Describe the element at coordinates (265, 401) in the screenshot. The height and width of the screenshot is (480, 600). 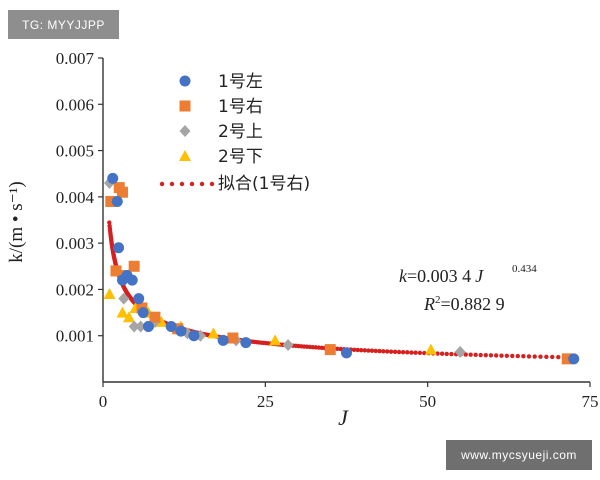
I see `x-tick-label: 25` at that location.